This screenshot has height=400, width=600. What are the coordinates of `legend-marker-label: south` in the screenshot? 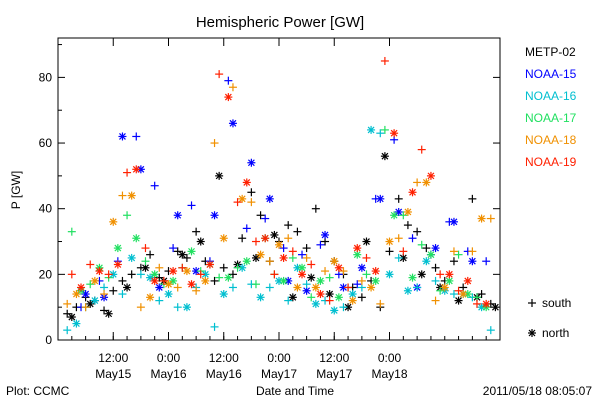 It's located at (556, 303).